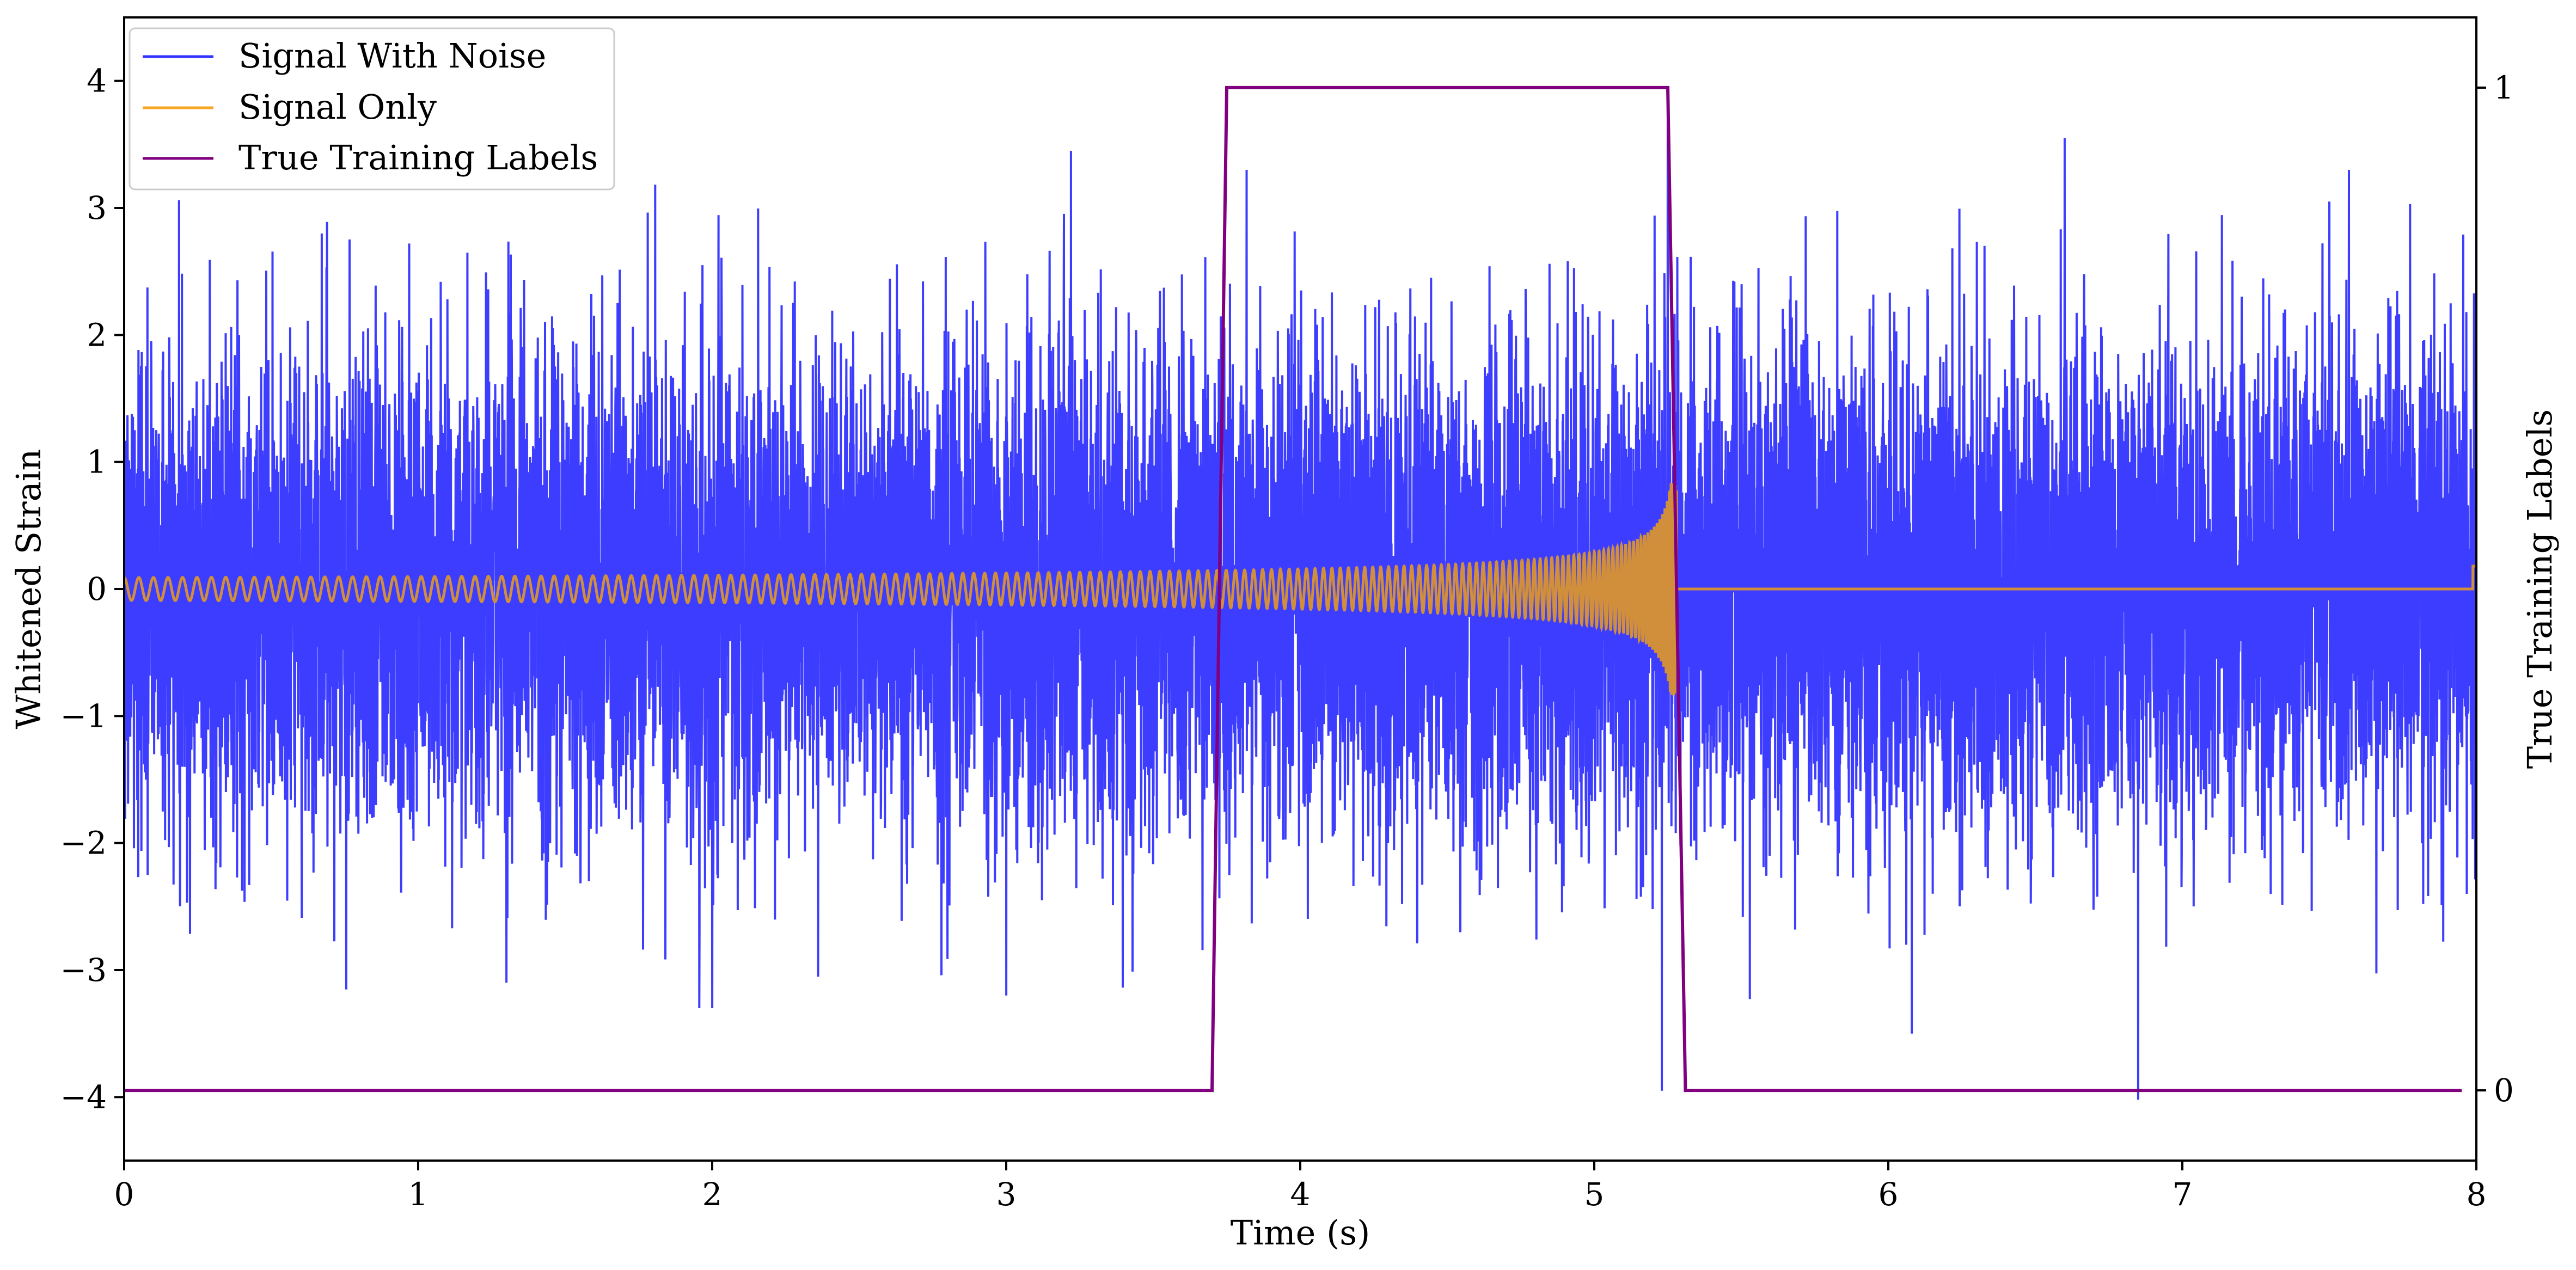  What do you see at coordinates (2540, 589) in the screenshot?
I see `y2-axis-label: True Training Labels` at bounding box center [2540, 589].